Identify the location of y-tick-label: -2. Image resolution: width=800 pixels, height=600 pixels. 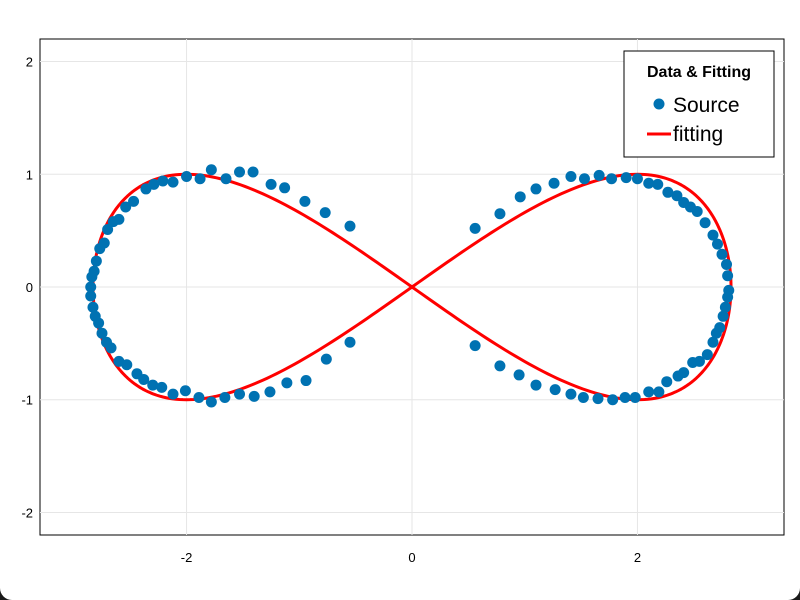
(27, 512).